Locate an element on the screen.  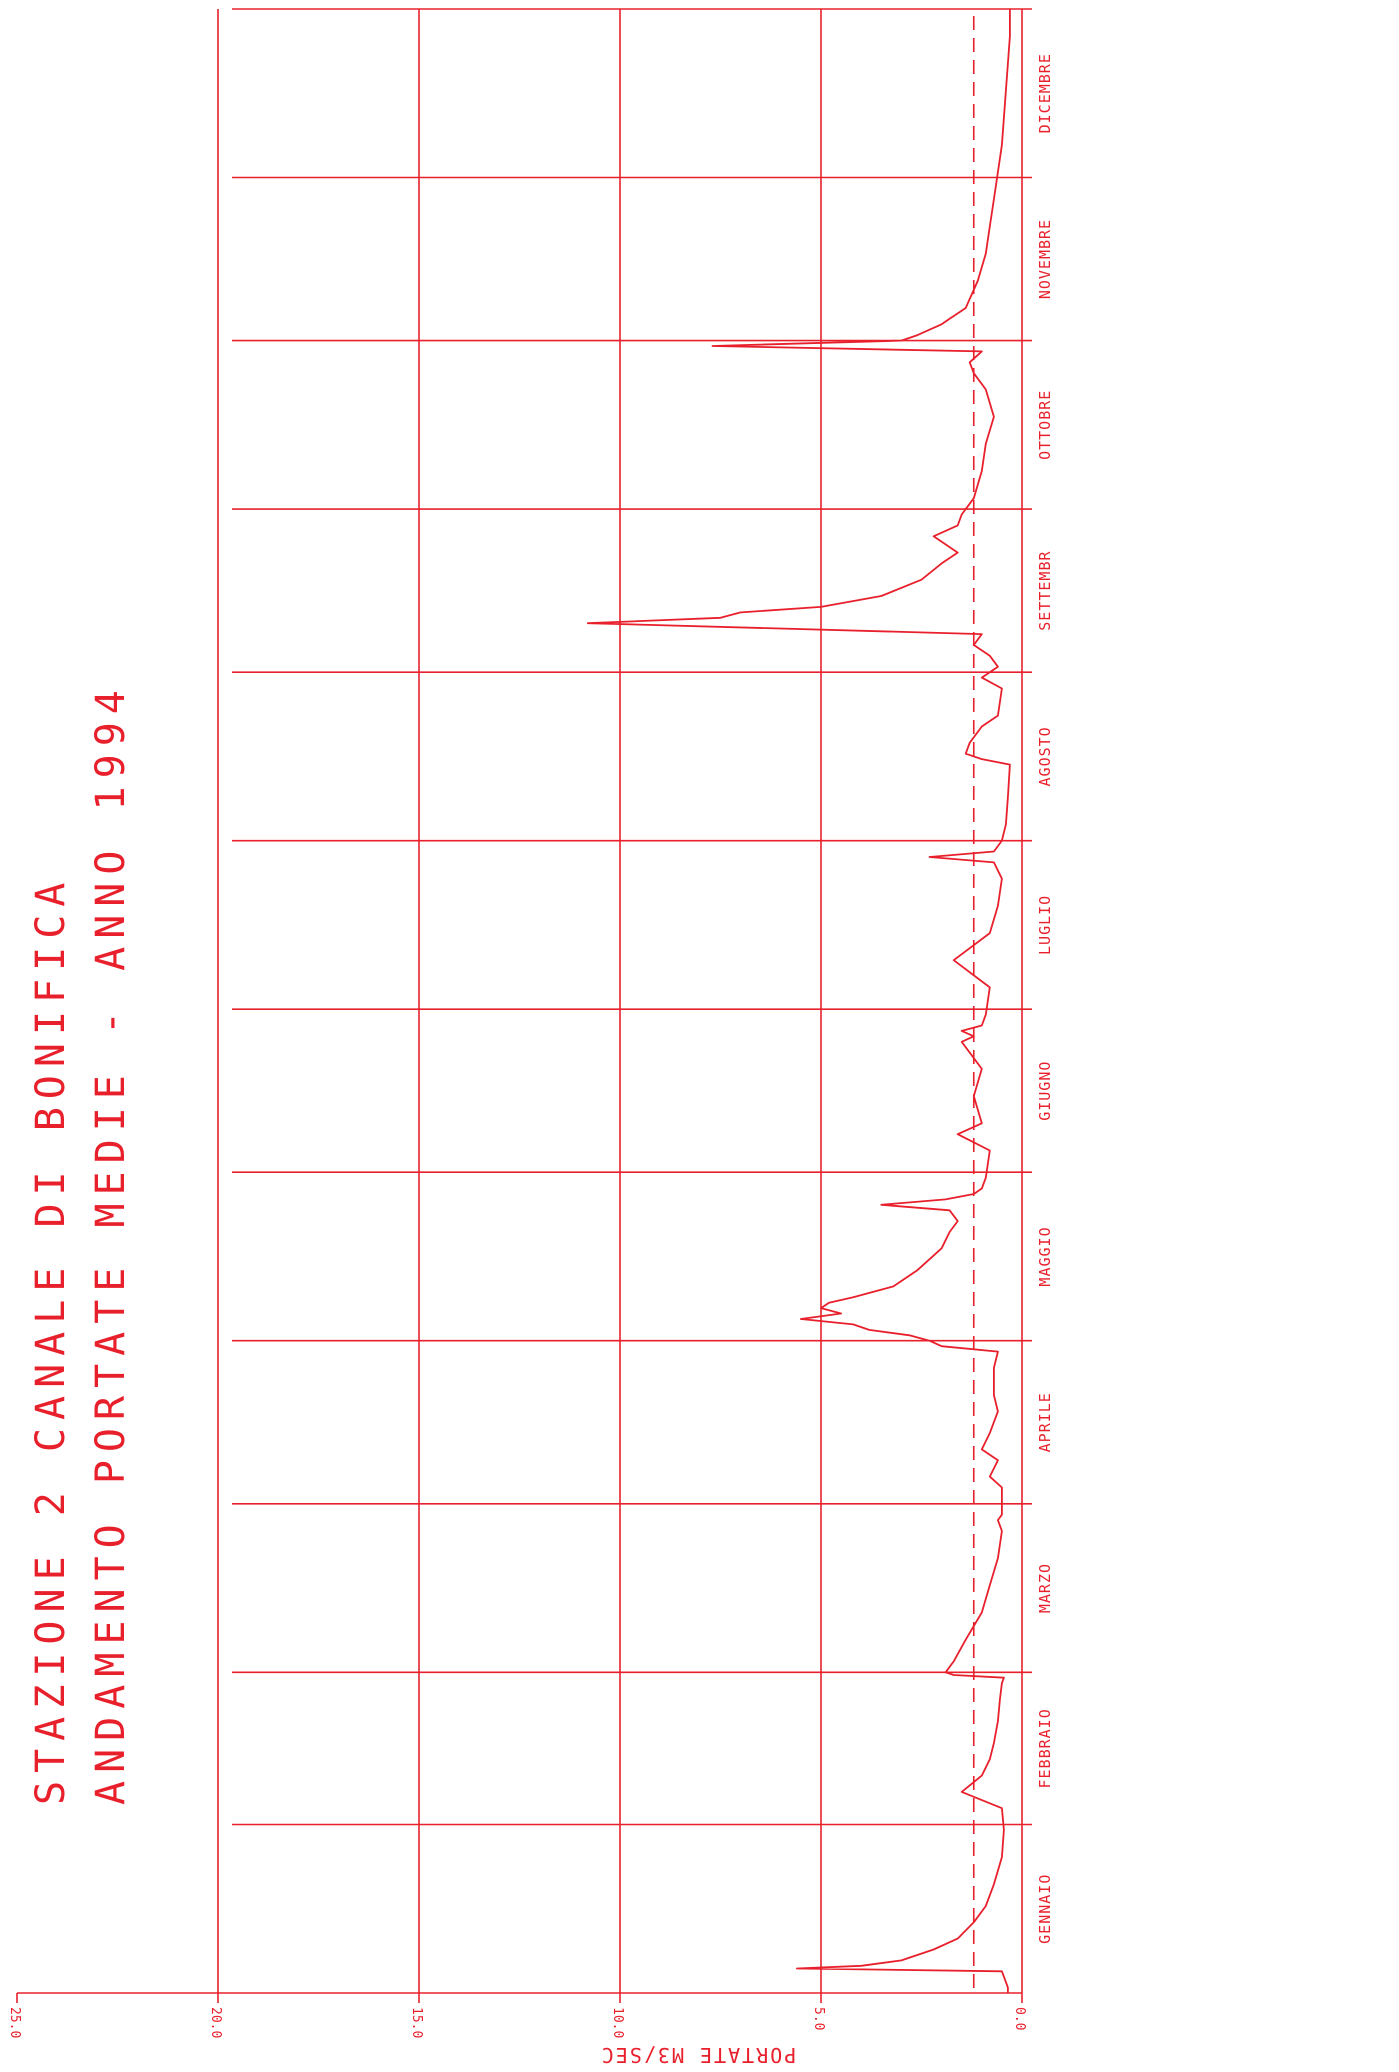
month-label-6: LUGLIO is located at coordinates (1045, 925).